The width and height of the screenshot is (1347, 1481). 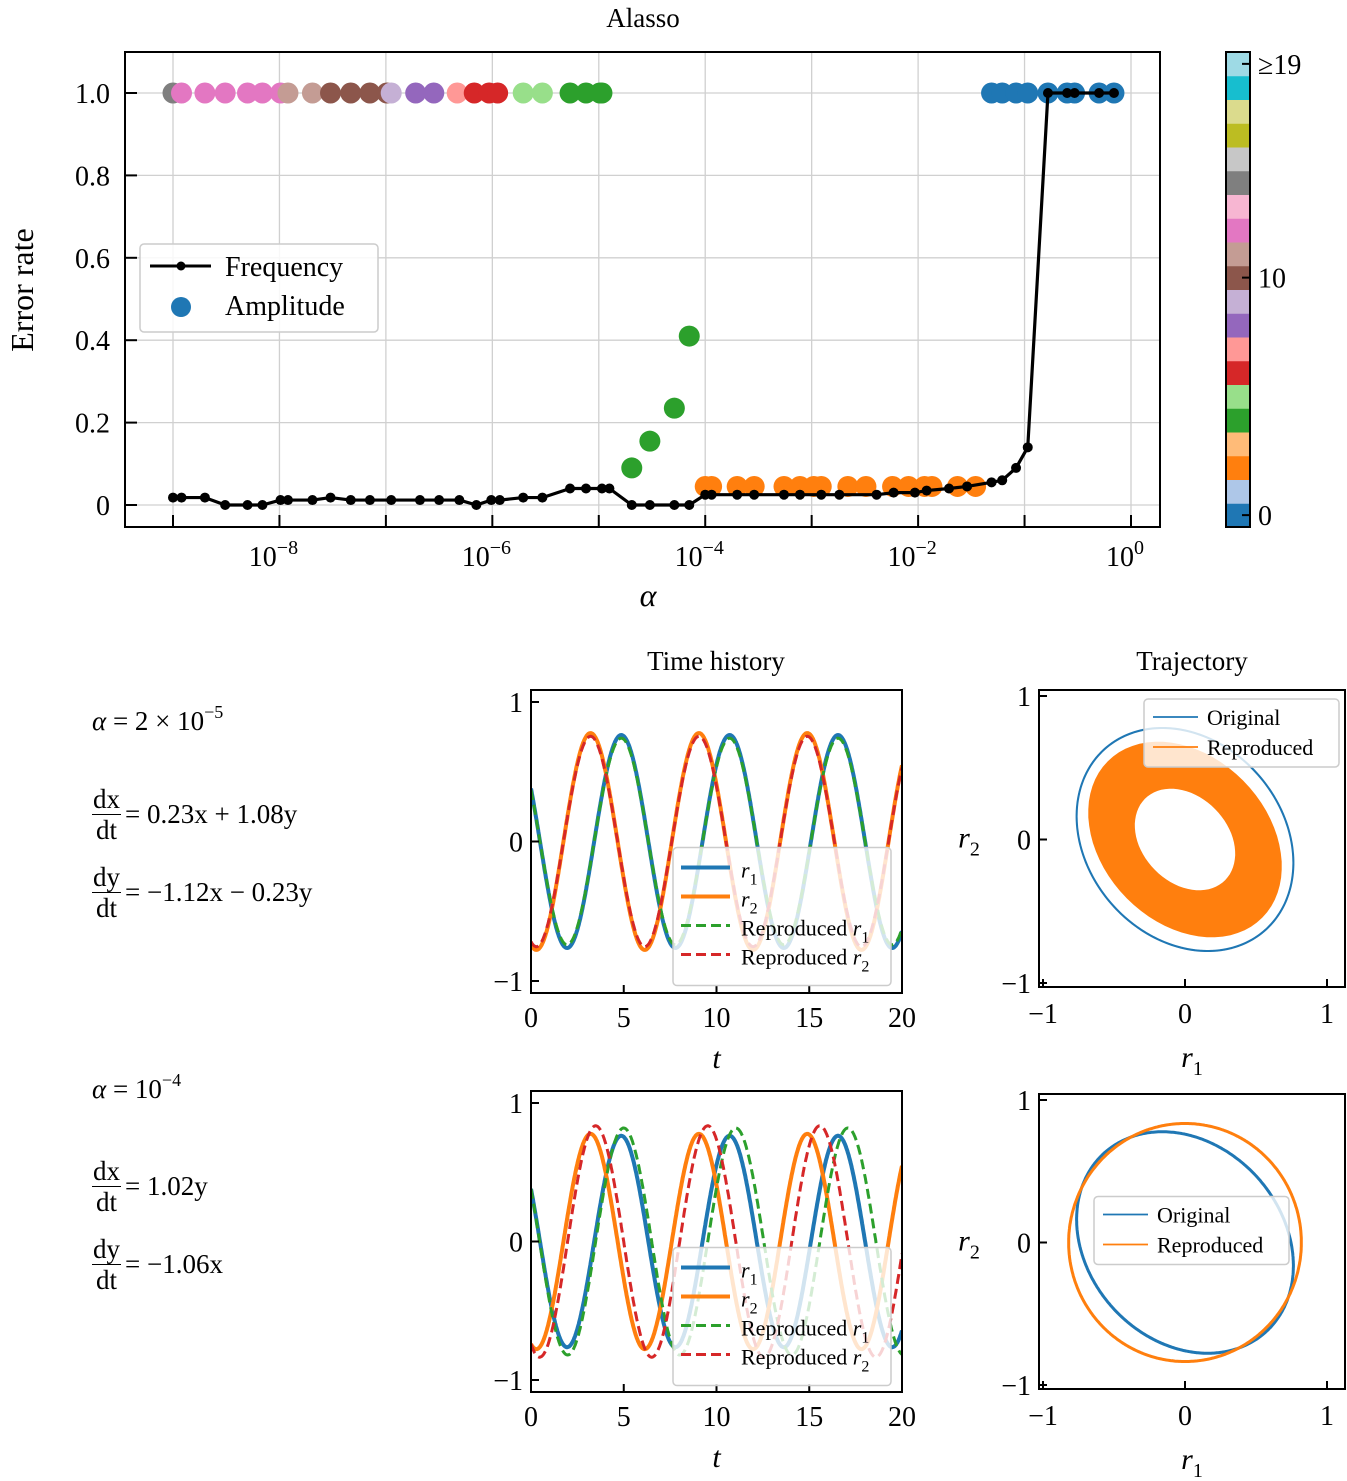 What do you see at coordinates (699, 555) in the screenshot?
I see `x-tick-label: 10⁻⁴` at bounding box center [699, 555].